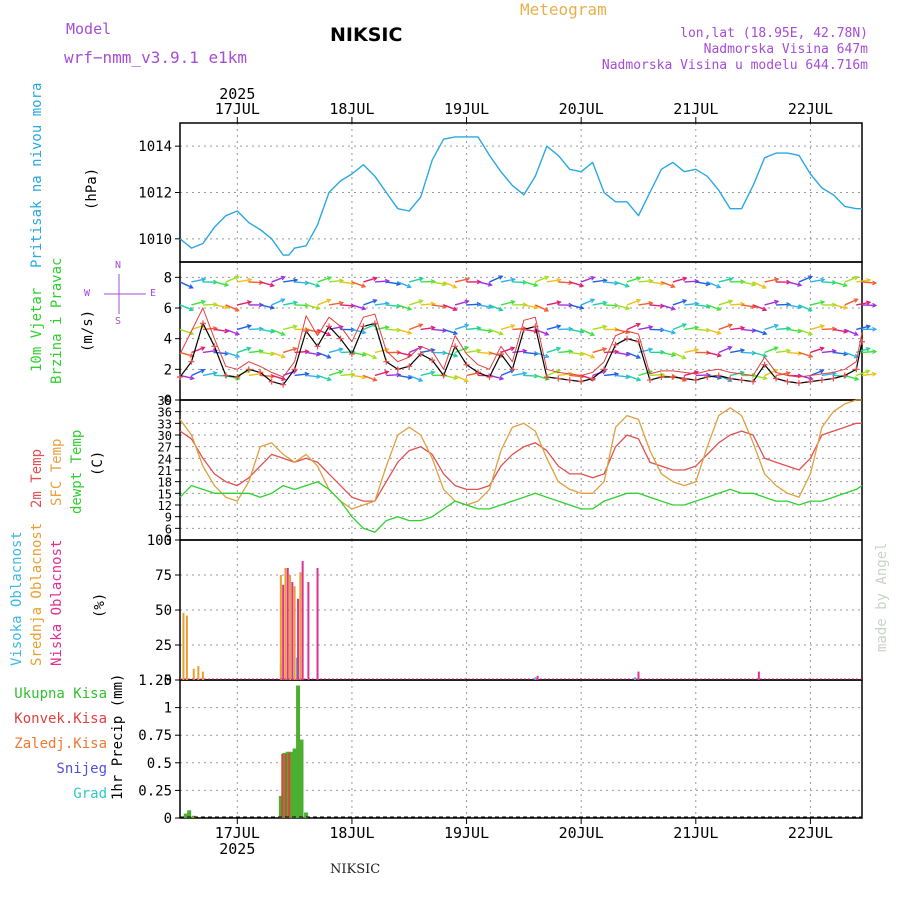 This screenshot has height=900, width=900. Describe the element at coordinates (581, 833) in the screenshot. I see `x-tick-label: 20JUL` at that location.